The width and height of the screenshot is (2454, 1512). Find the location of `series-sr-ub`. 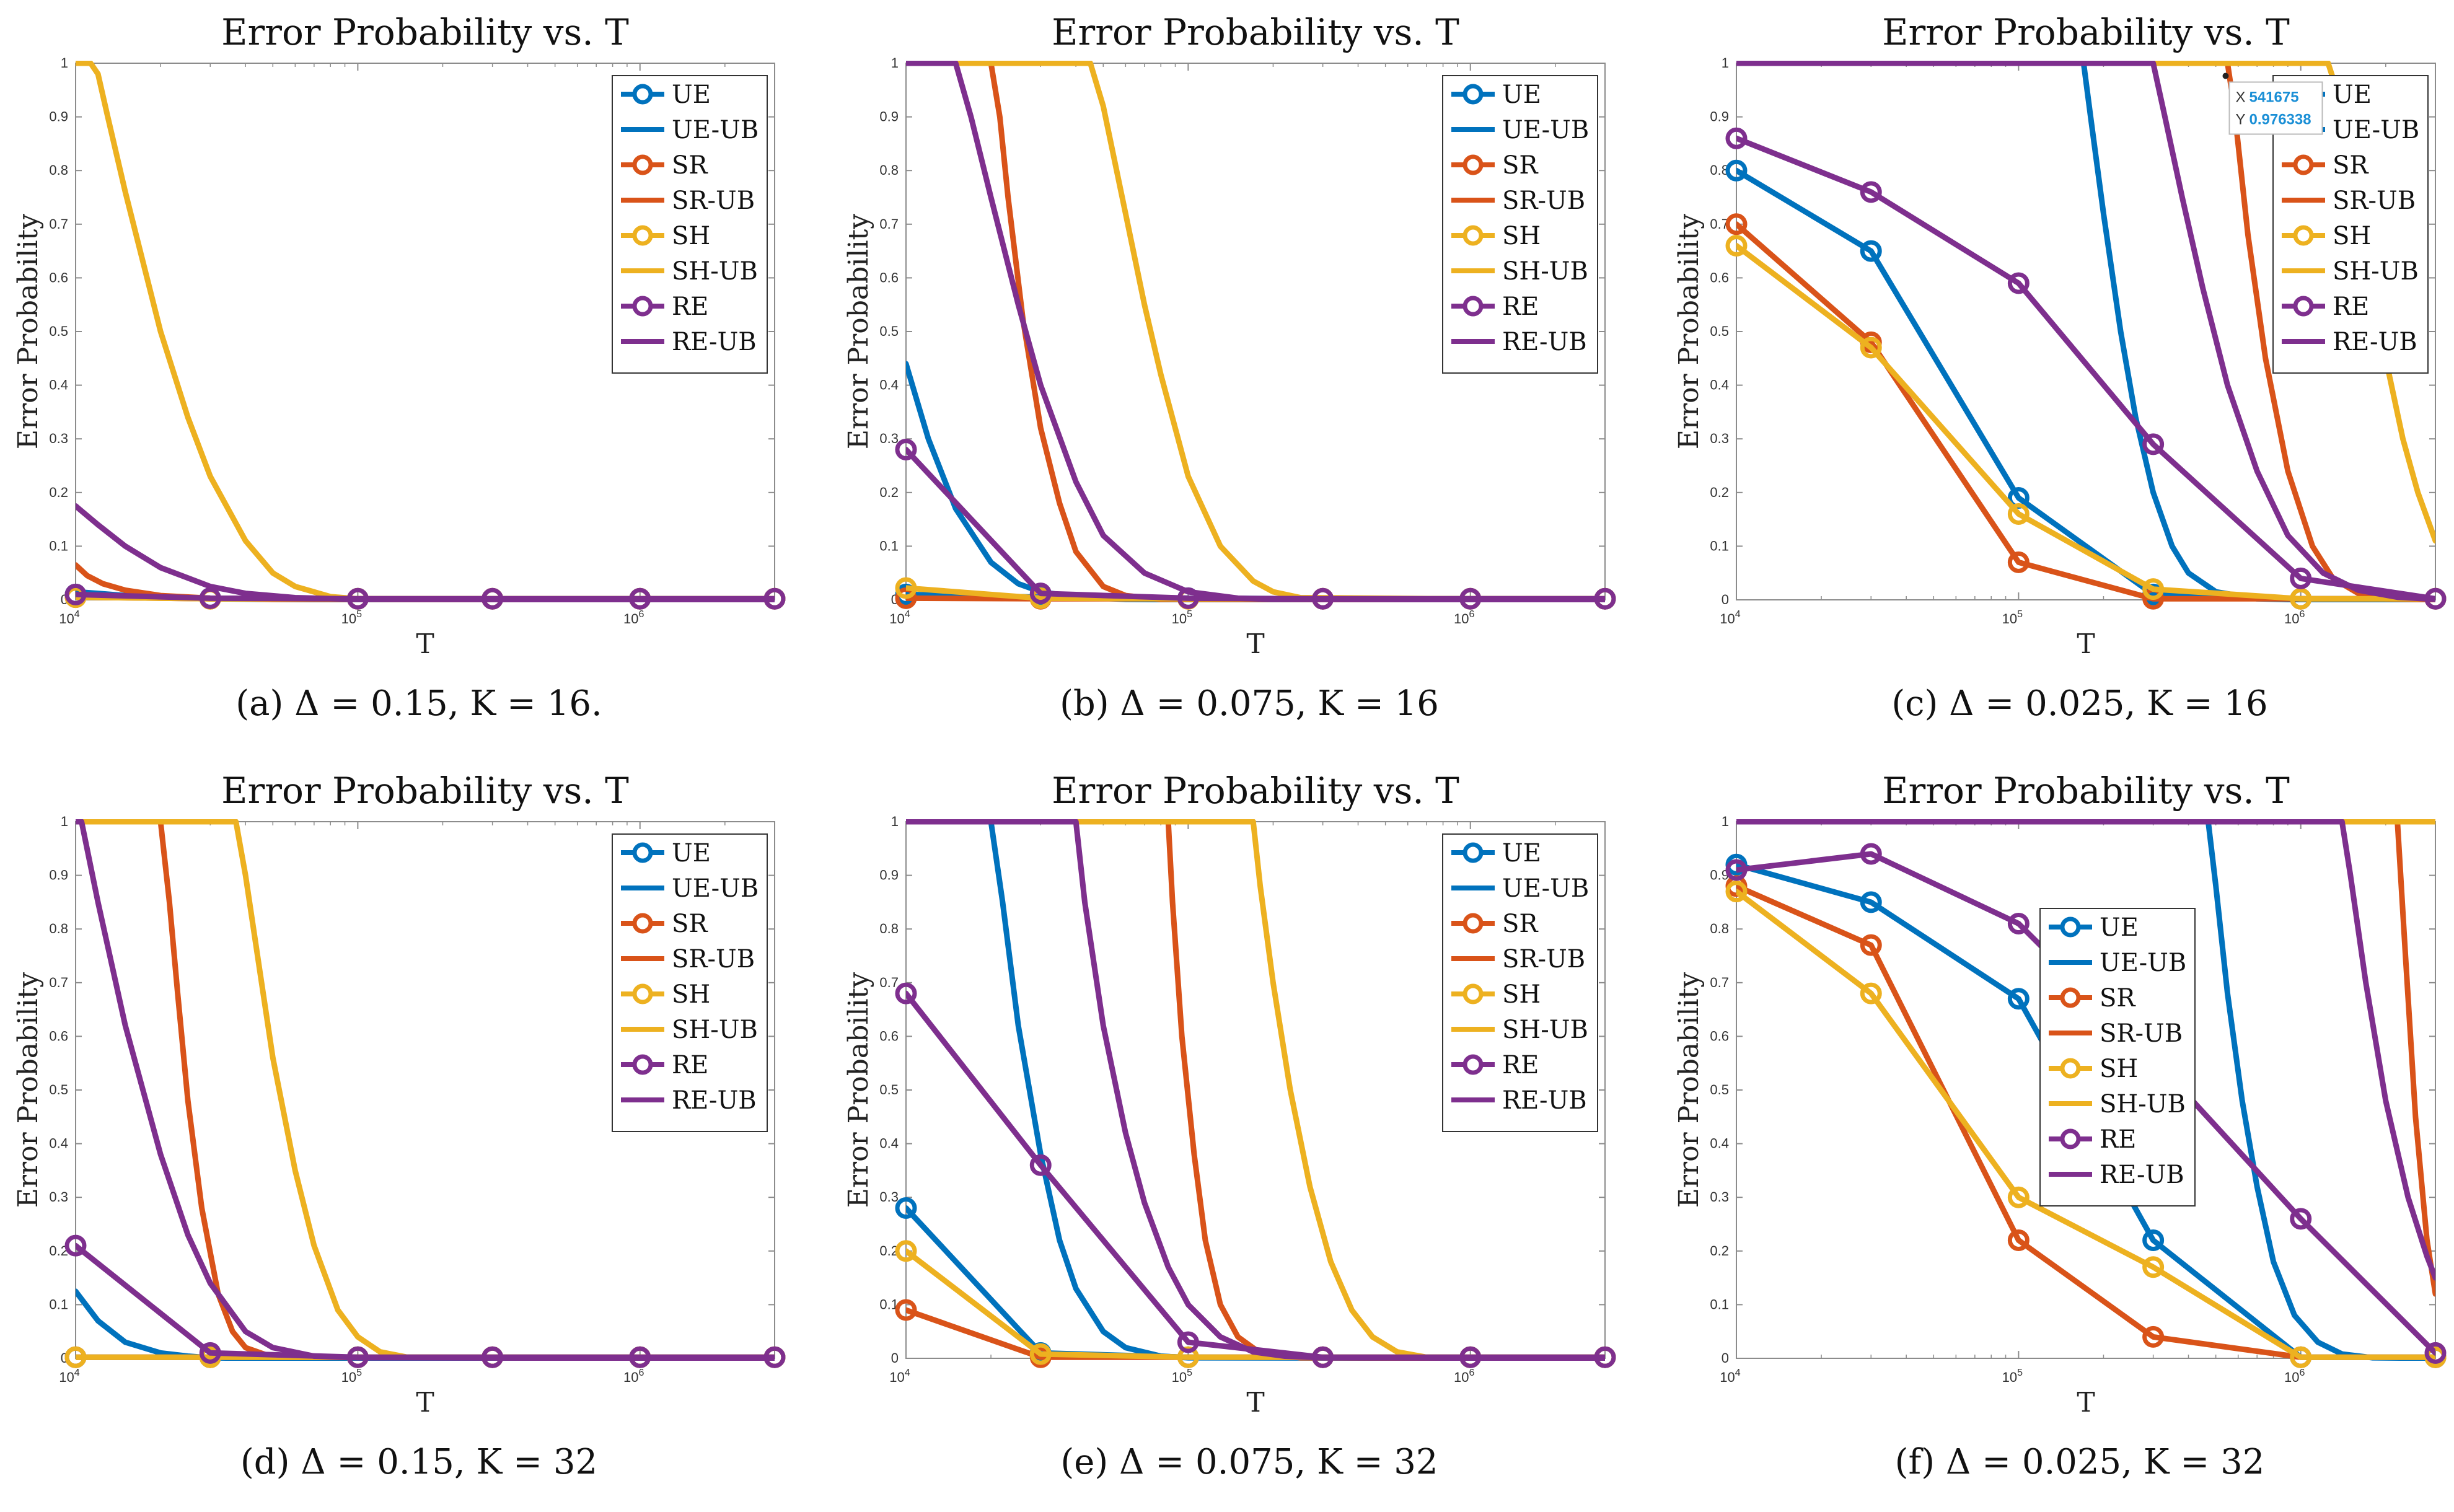

series-sr-ub is located at coordinates (426, 1090).